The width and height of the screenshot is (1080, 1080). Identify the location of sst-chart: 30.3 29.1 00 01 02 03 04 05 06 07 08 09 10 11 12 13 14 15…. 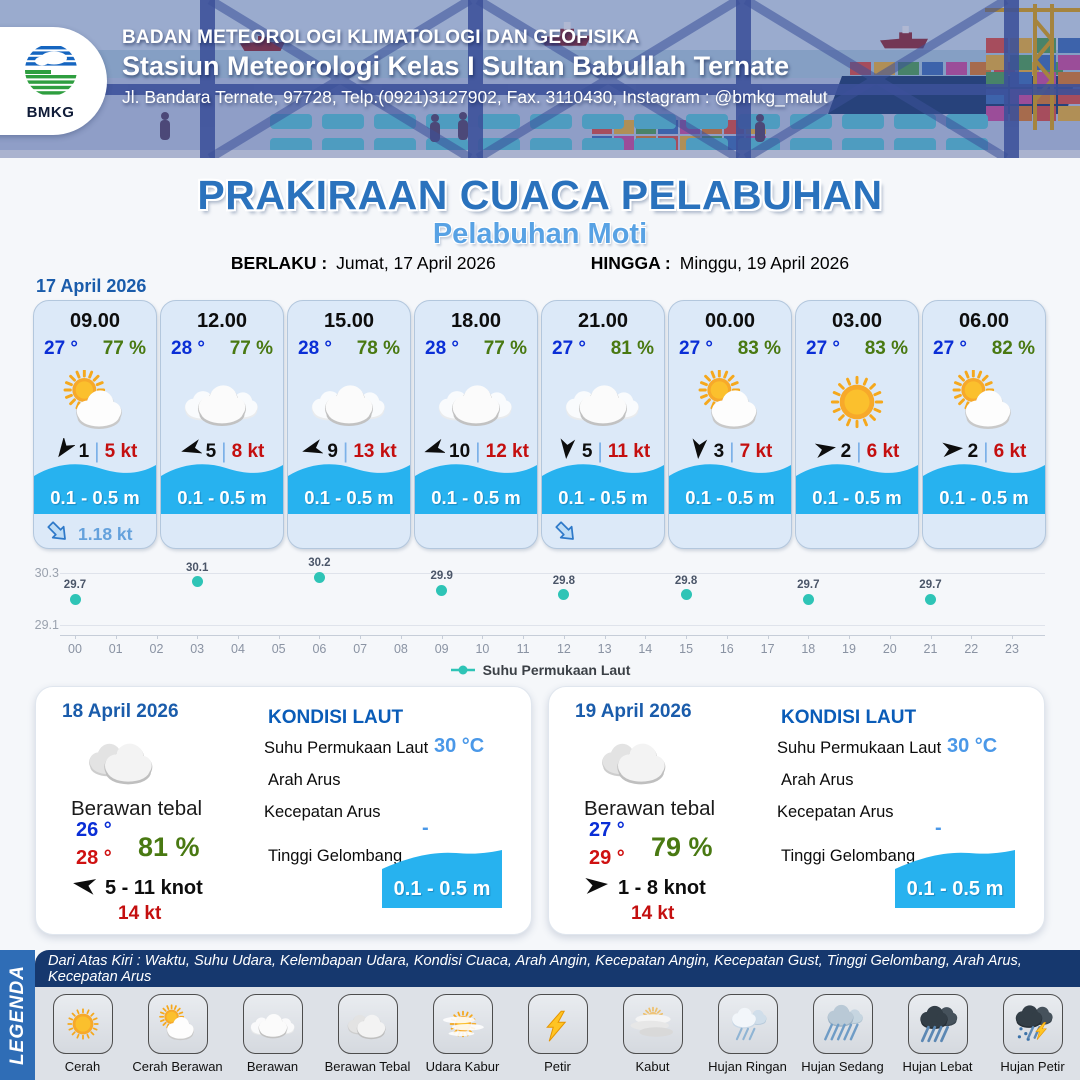
(540, 623).